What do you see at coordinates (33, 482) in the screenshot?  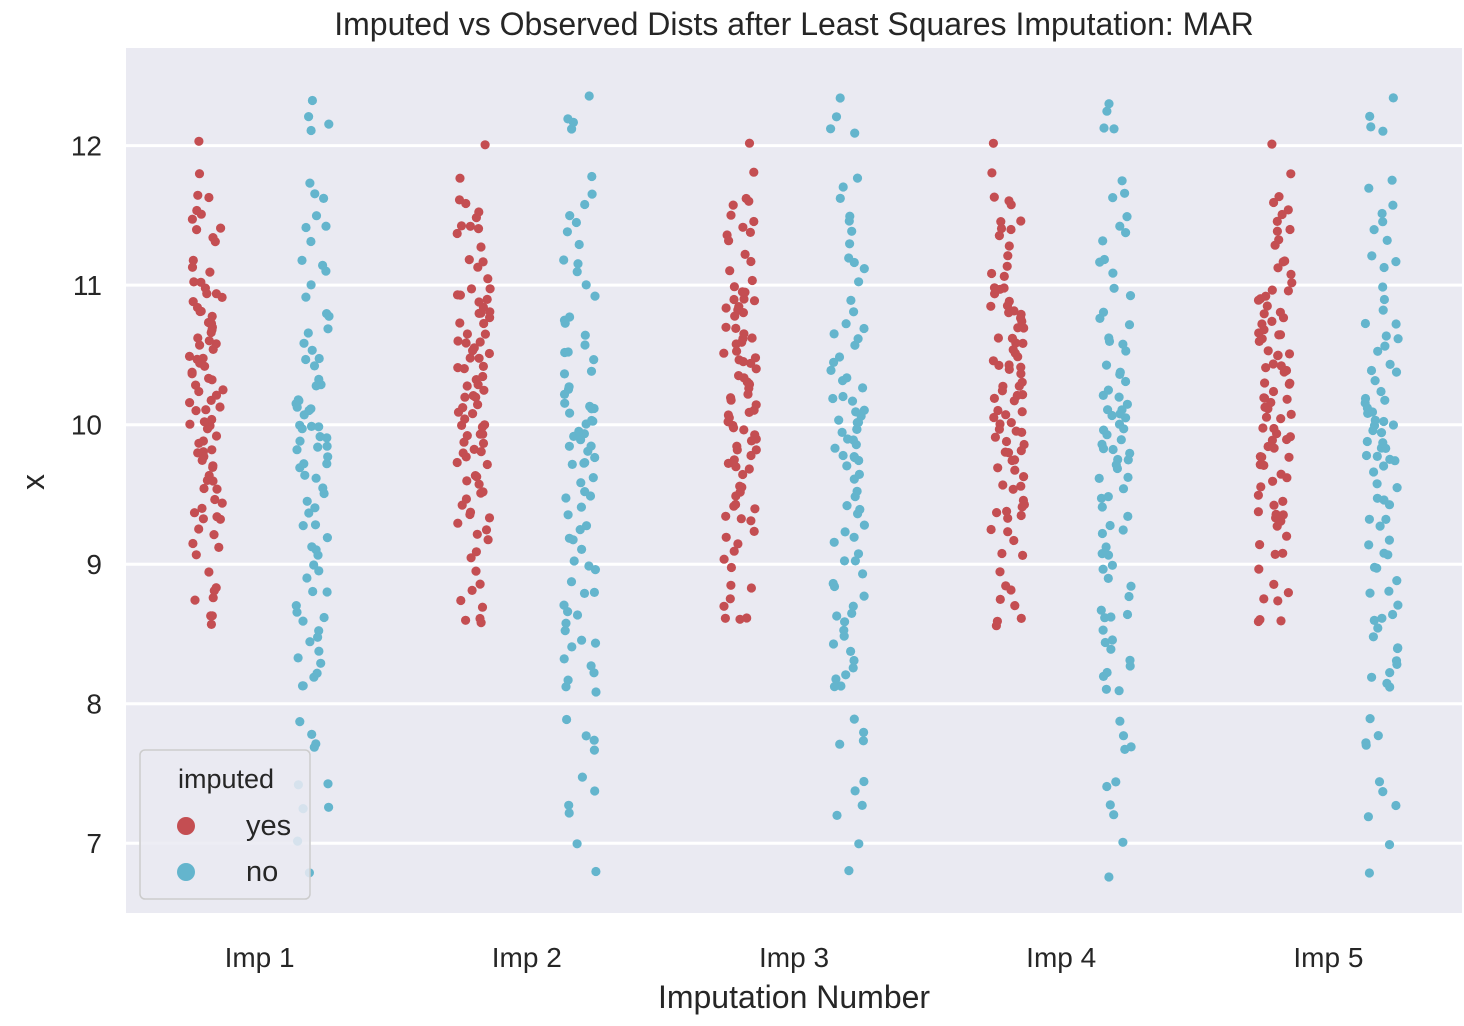 I see `y-axis-label: x` at bounding box center [33, 482].